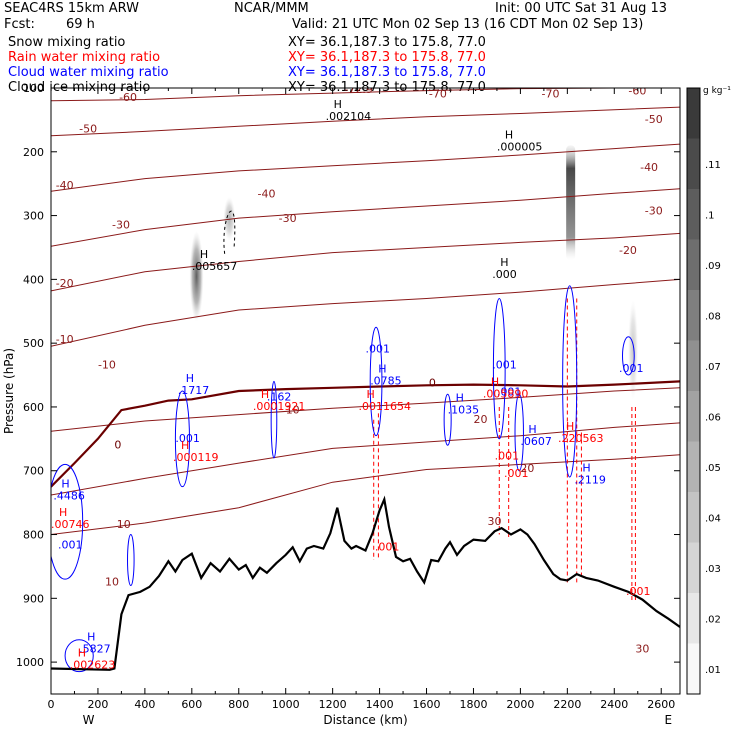  What do you see at coordinates (349, 116) in the screenshot?
I see `max-value-label: .002104` at bounding box center [349, 116].